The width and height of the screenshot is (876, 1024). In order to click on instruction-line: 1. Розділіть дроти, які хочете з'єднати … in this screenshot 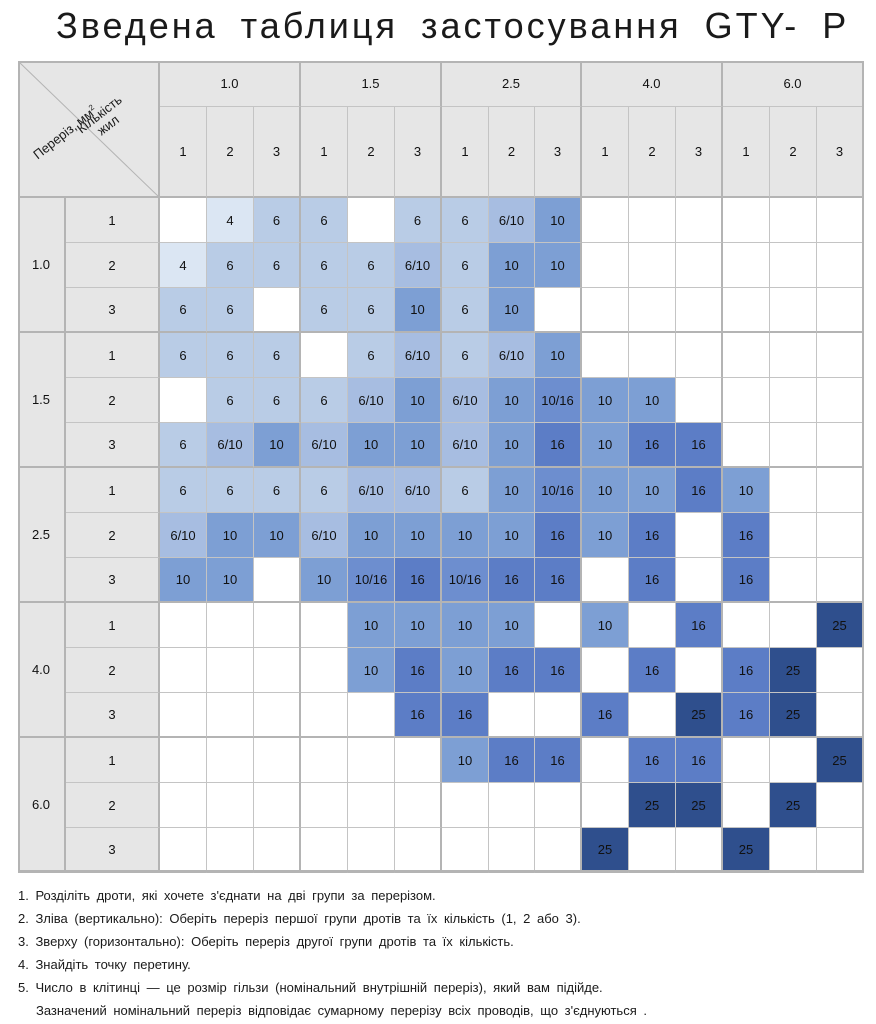, I will do `click(227, 895)`.